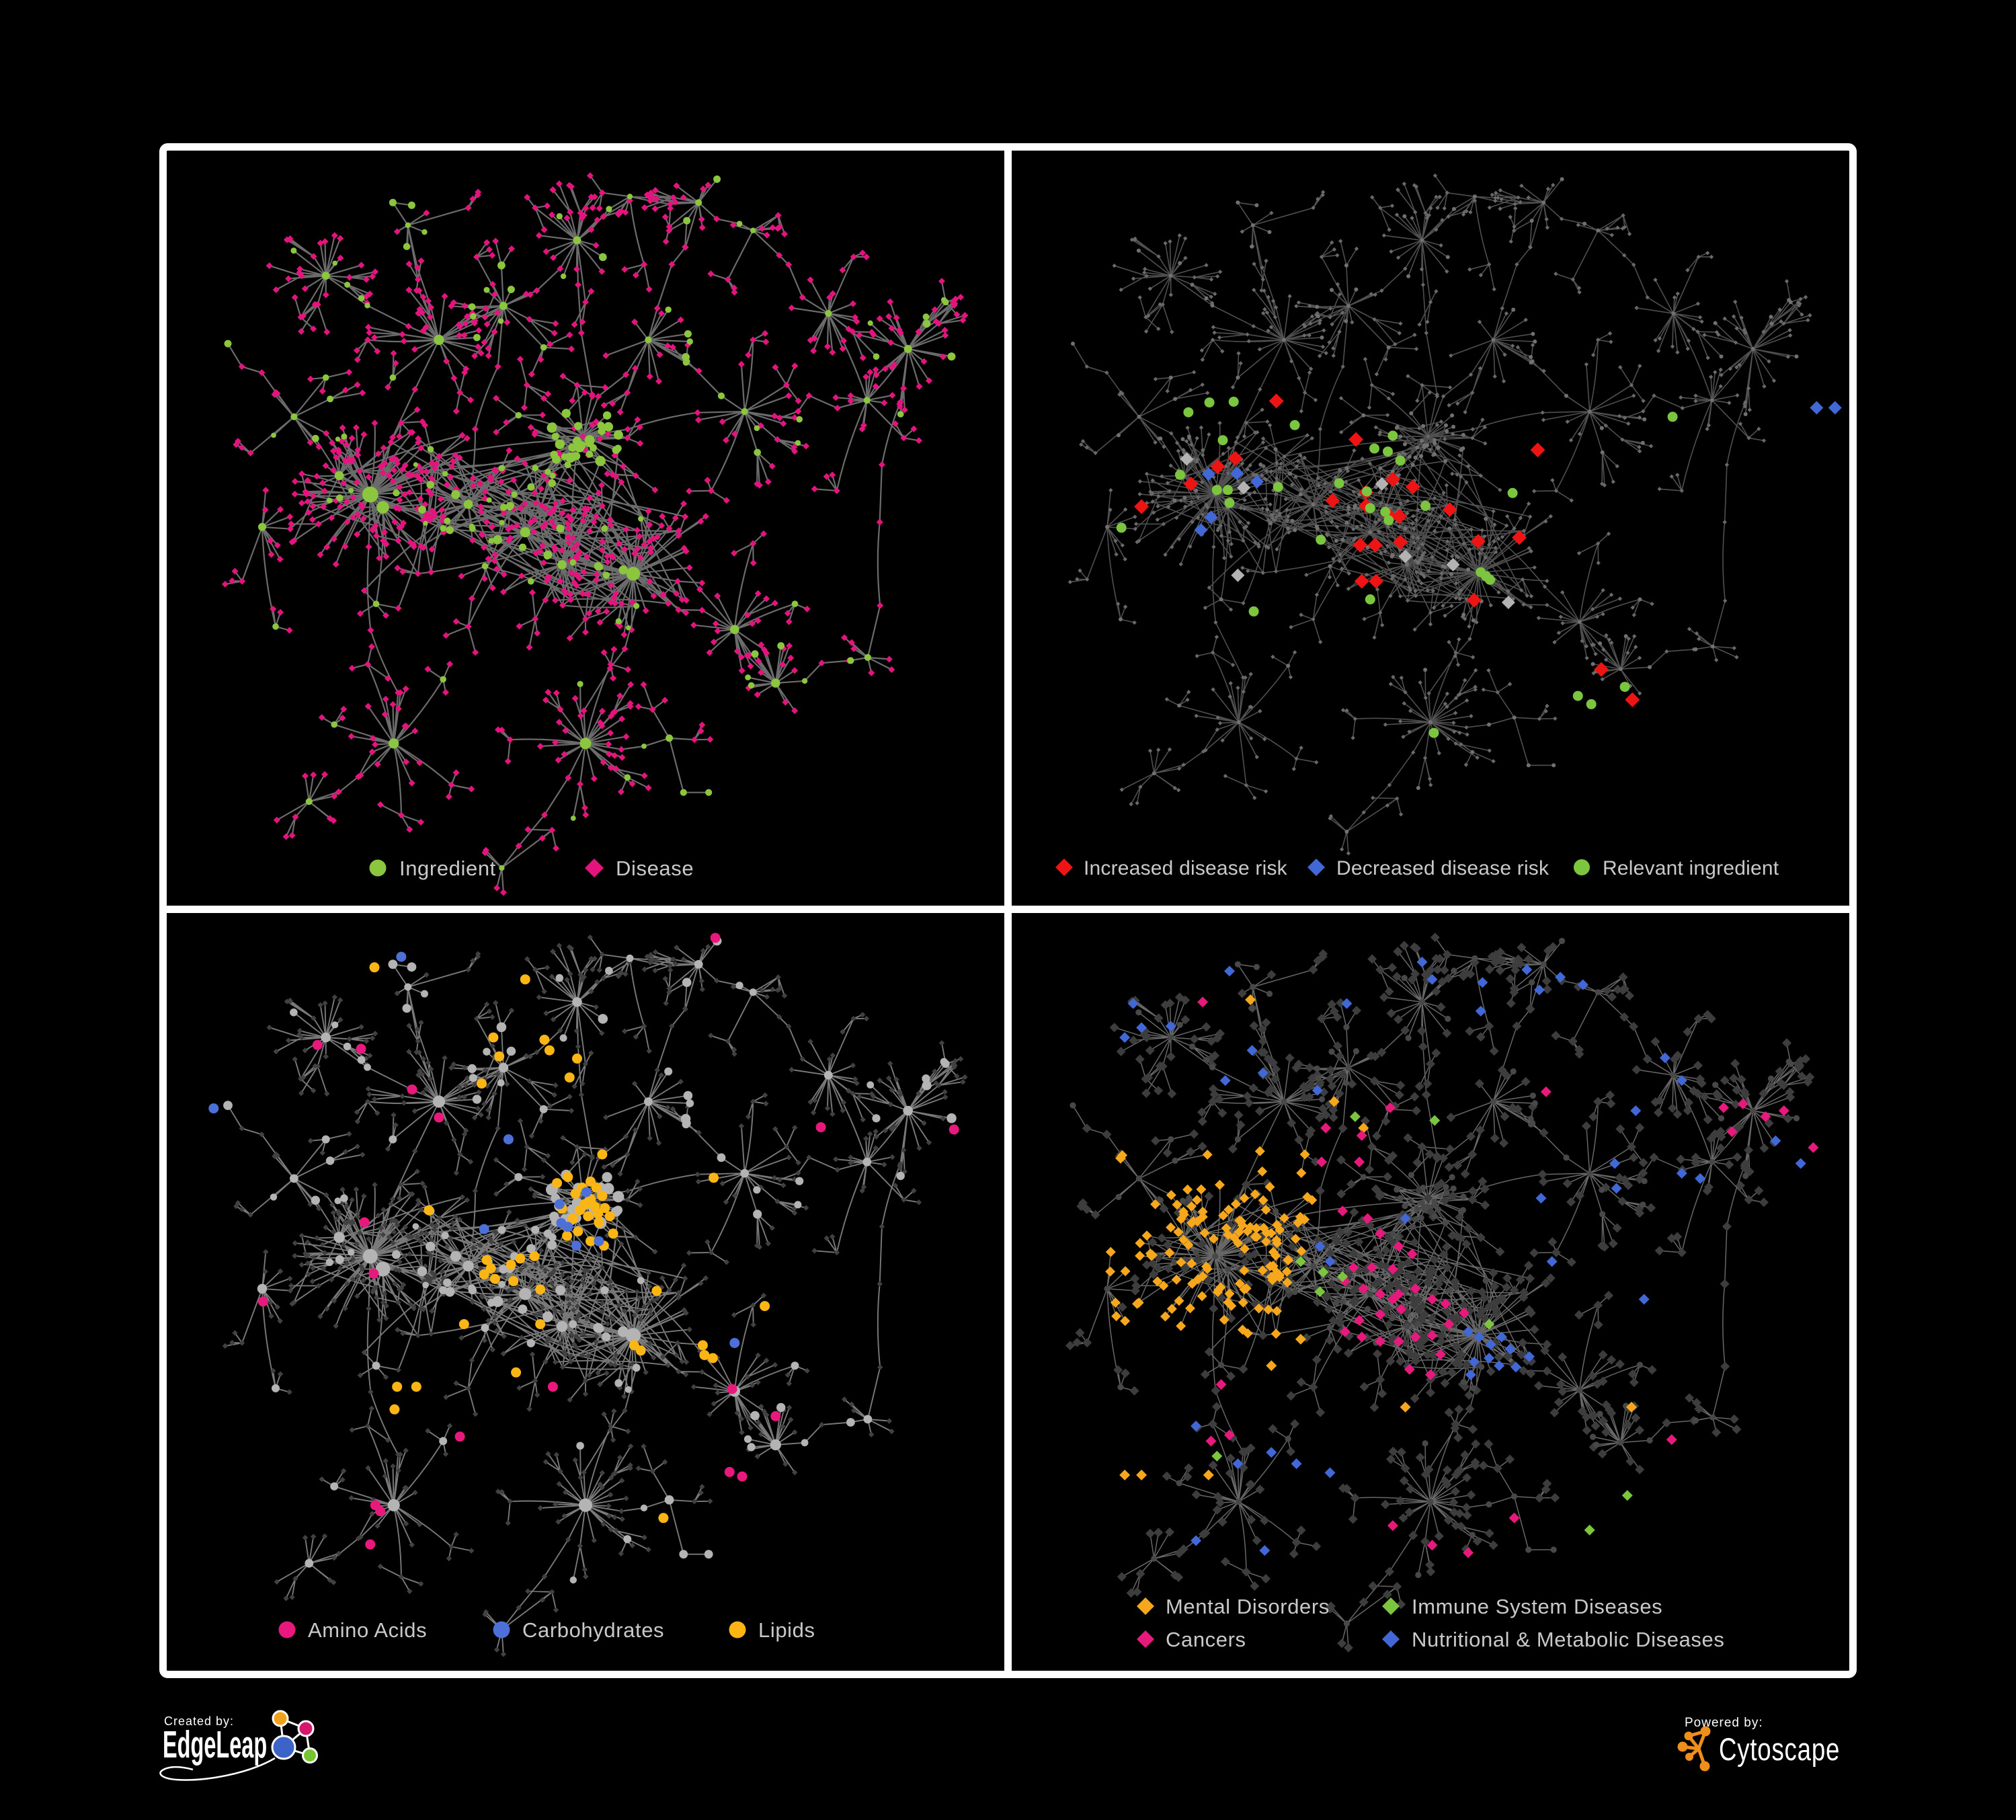  Describe the element at coordinates (1724, 1723) in the screenshot. I see `svg-text: Powered by:` at that location.